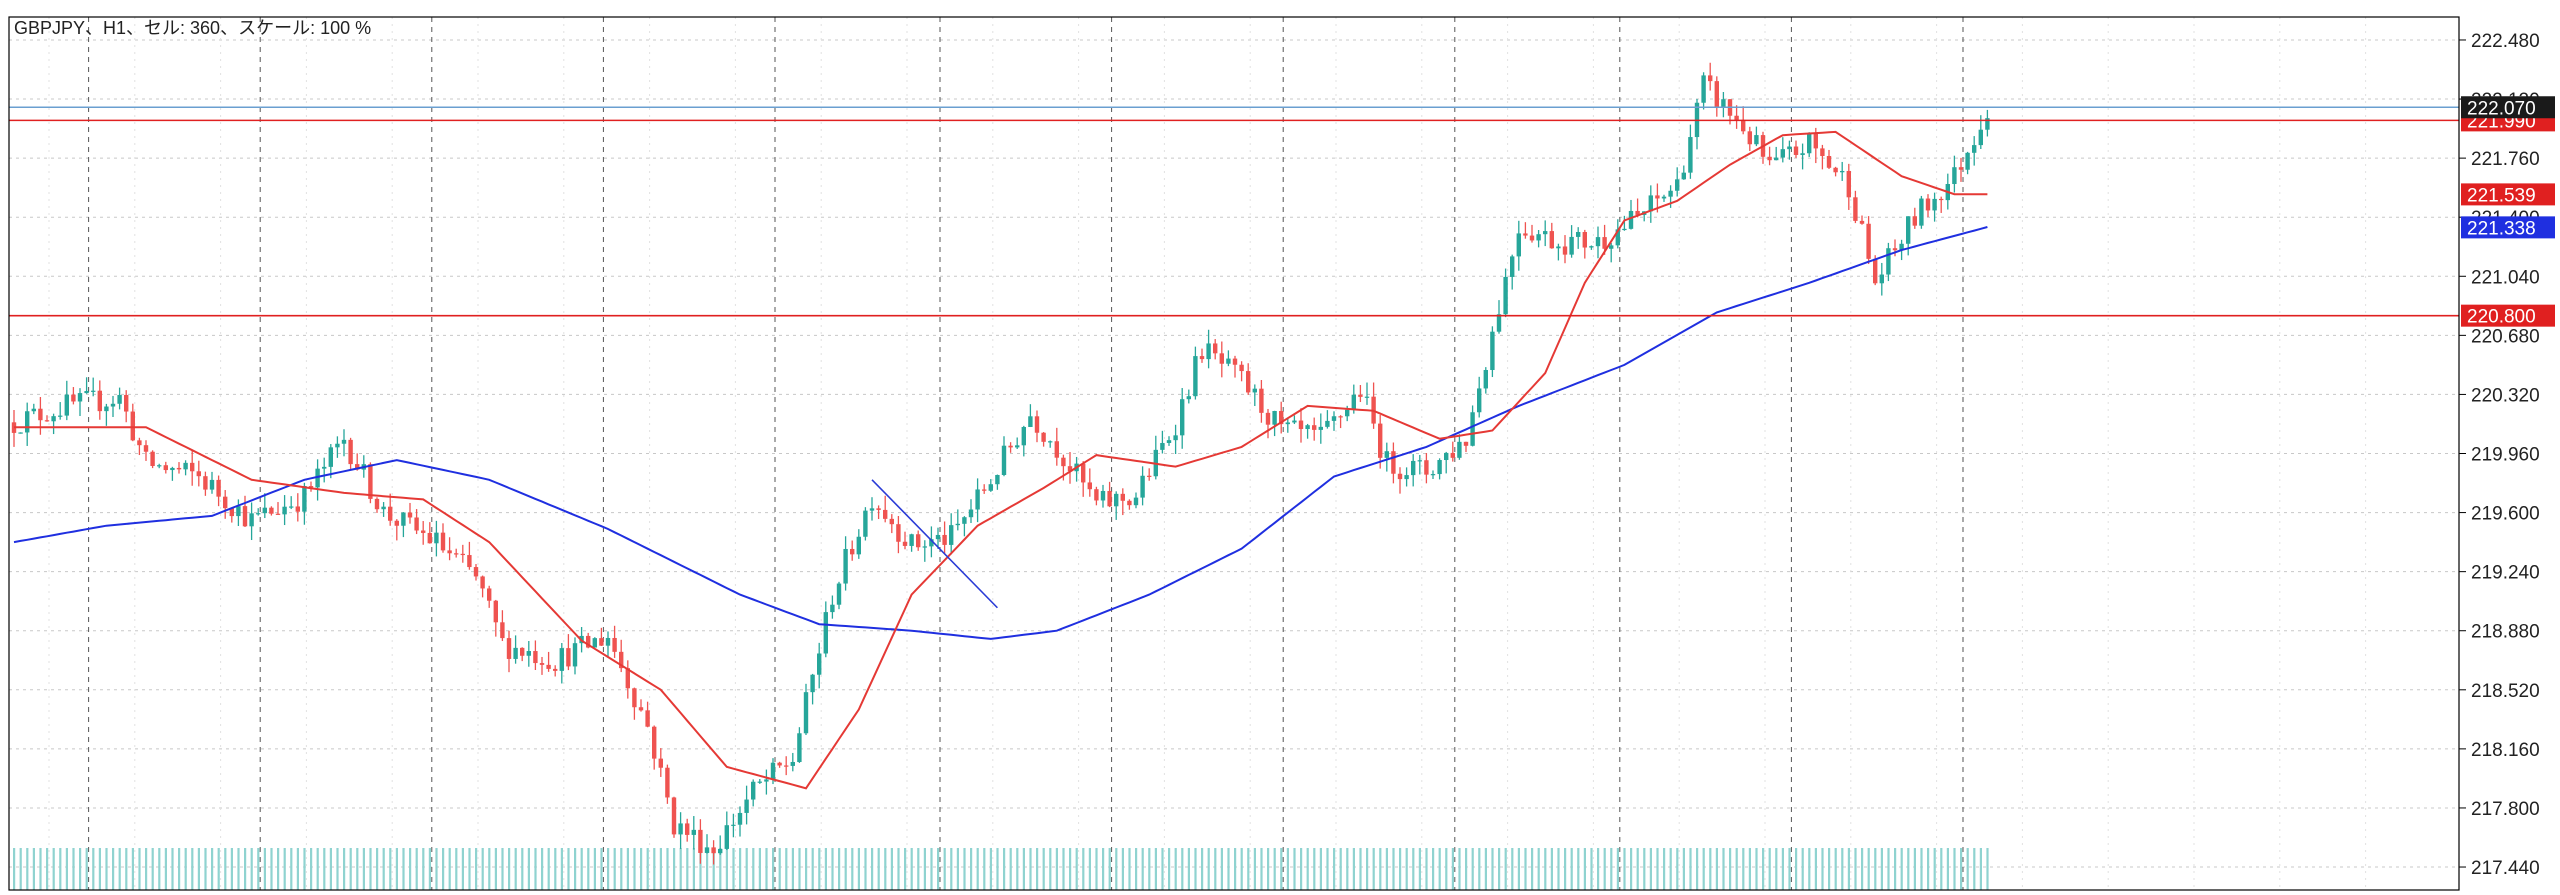  What do you see at coordinates (2501, 108) in the screenshot?
I see `price-tag-label: 222.070` at bounding box center [2501, 108].